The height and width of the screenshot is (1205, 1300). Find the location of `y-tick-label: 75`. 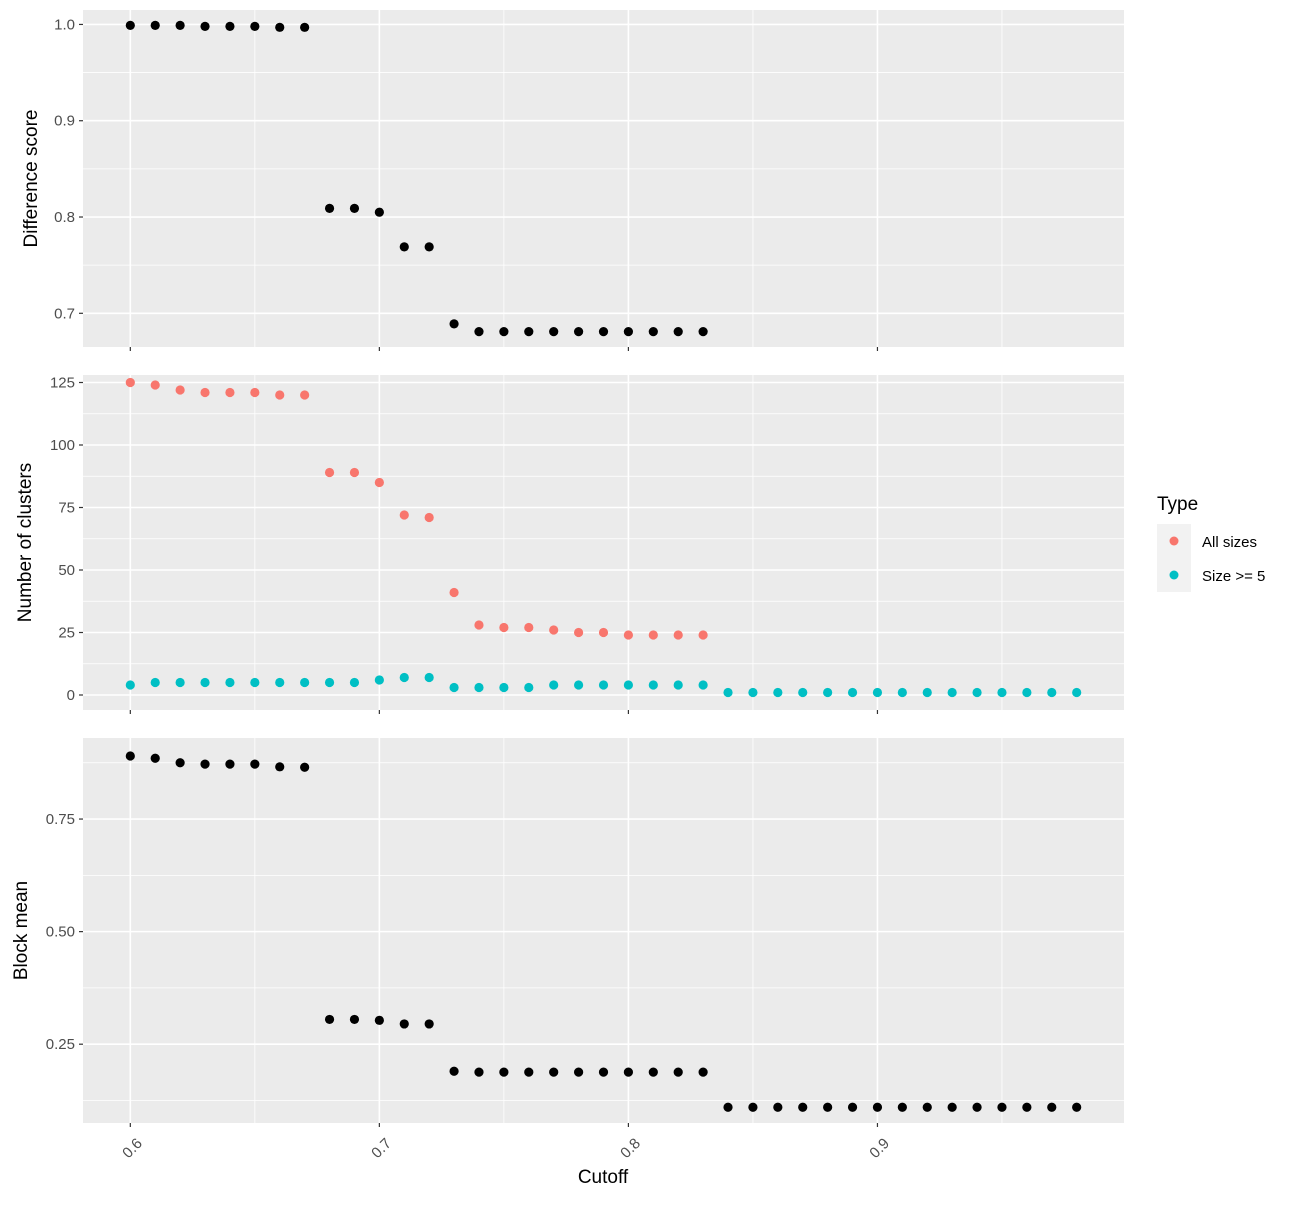

y-tick-label: 75 is located at coordinates (66, 508).